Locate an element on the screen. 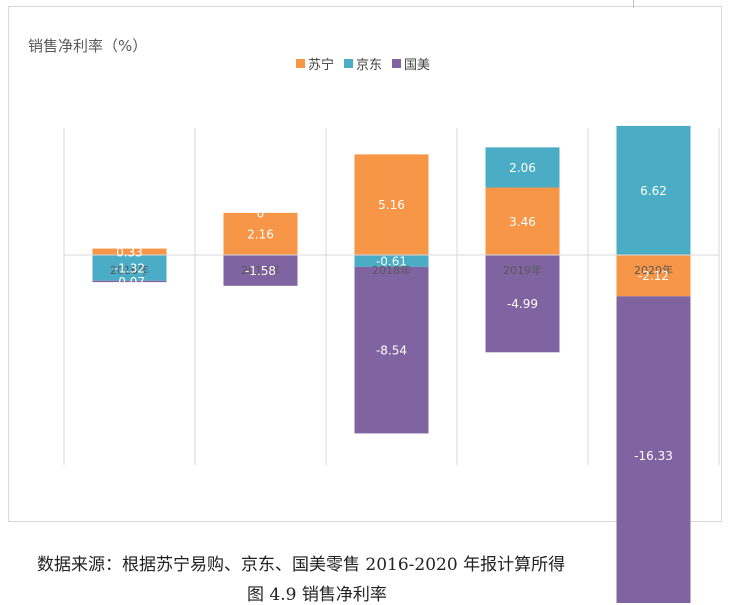  chart-title: 销售净利率（%） is located at coordinates (88, 46).